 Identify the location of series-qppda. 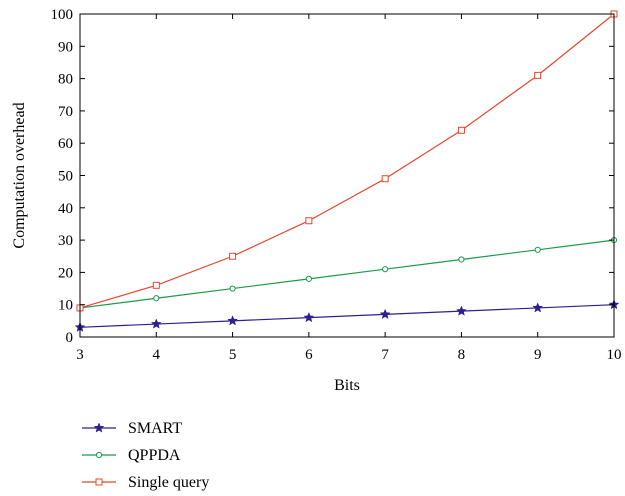
(347, 274).